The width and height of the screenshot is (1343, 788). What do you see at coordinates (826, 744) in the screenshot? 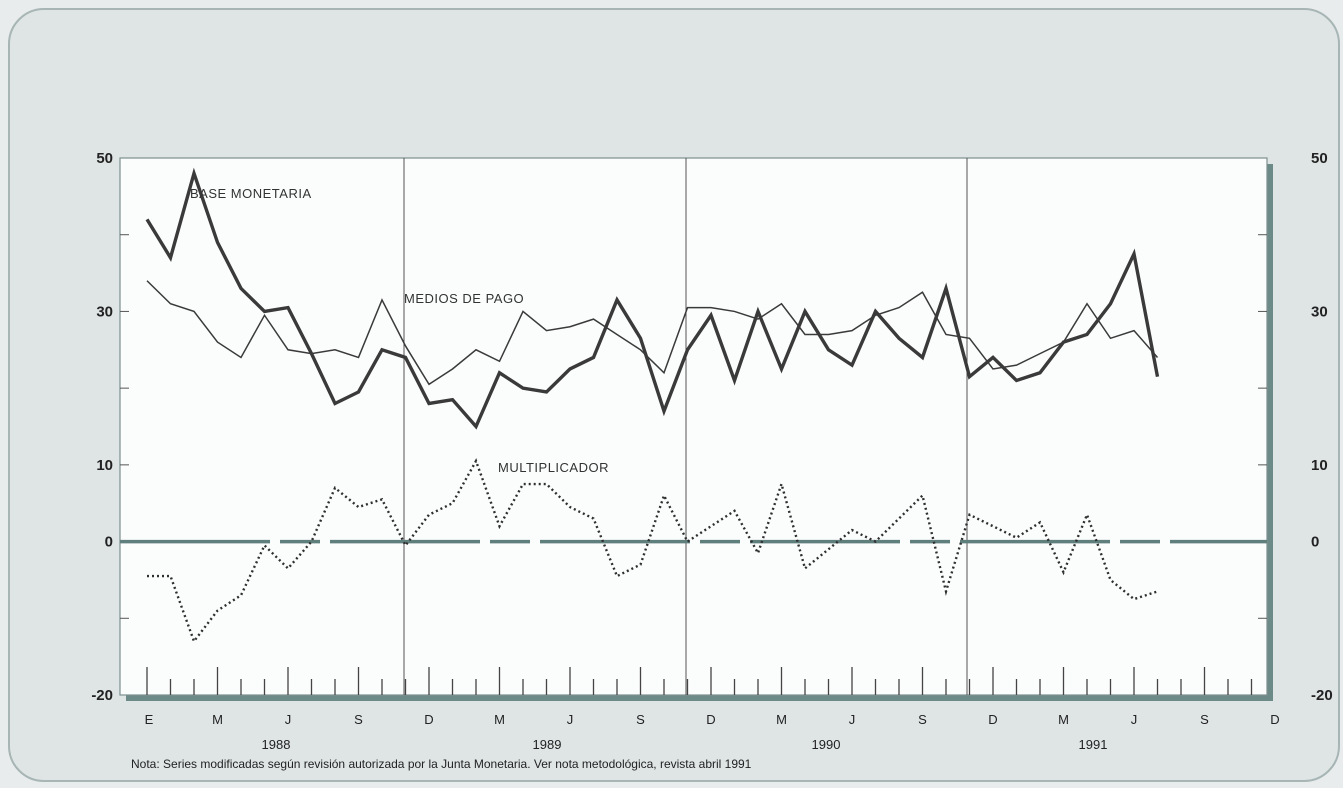
I see `year-label: 1990` at bounding box center [826, 744].